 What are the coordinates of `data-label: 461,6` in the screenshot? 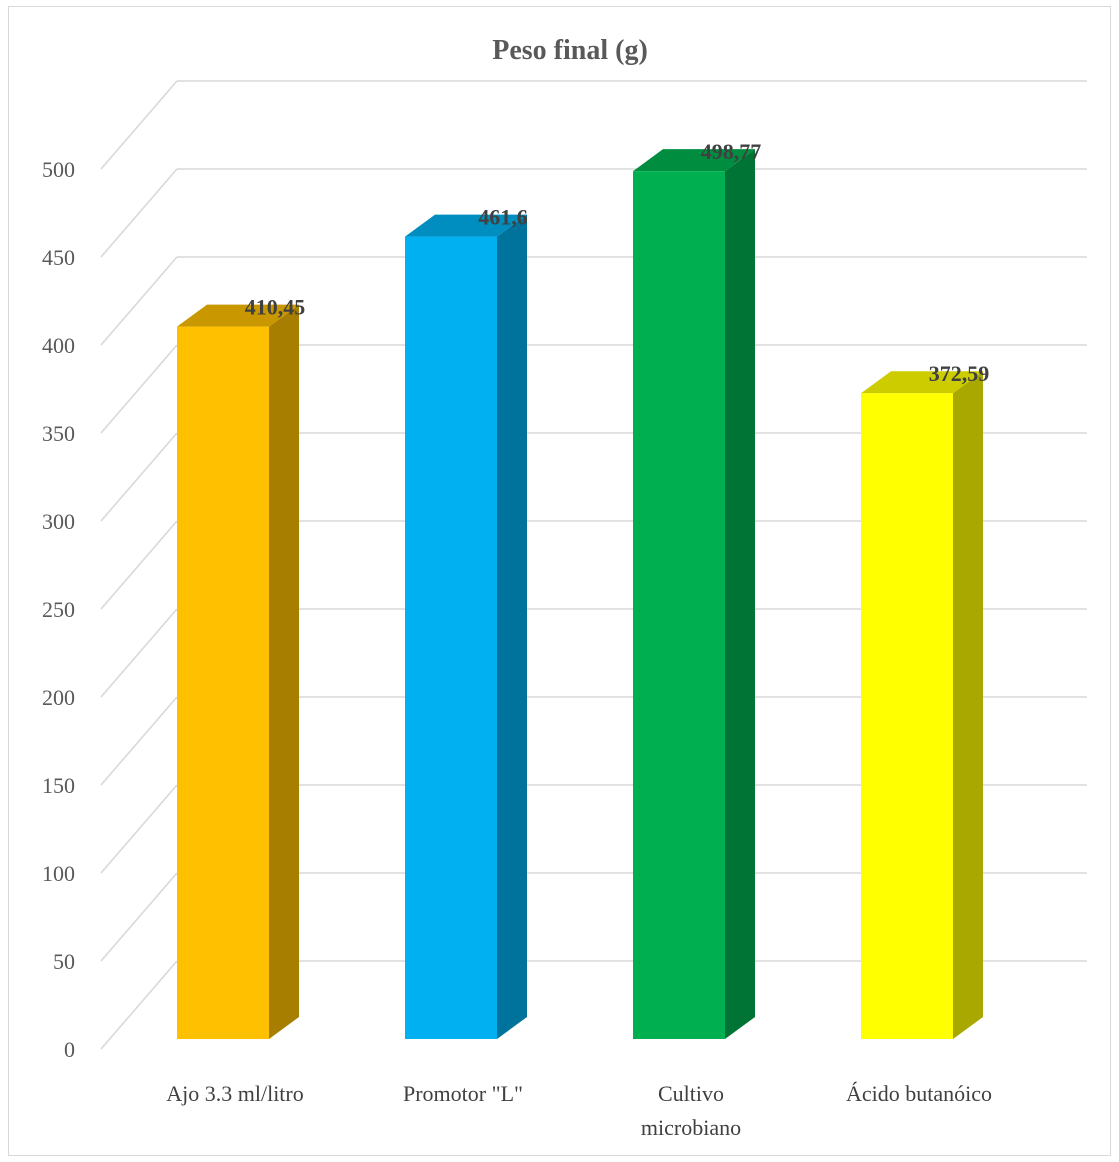 It's located at (503, 217).